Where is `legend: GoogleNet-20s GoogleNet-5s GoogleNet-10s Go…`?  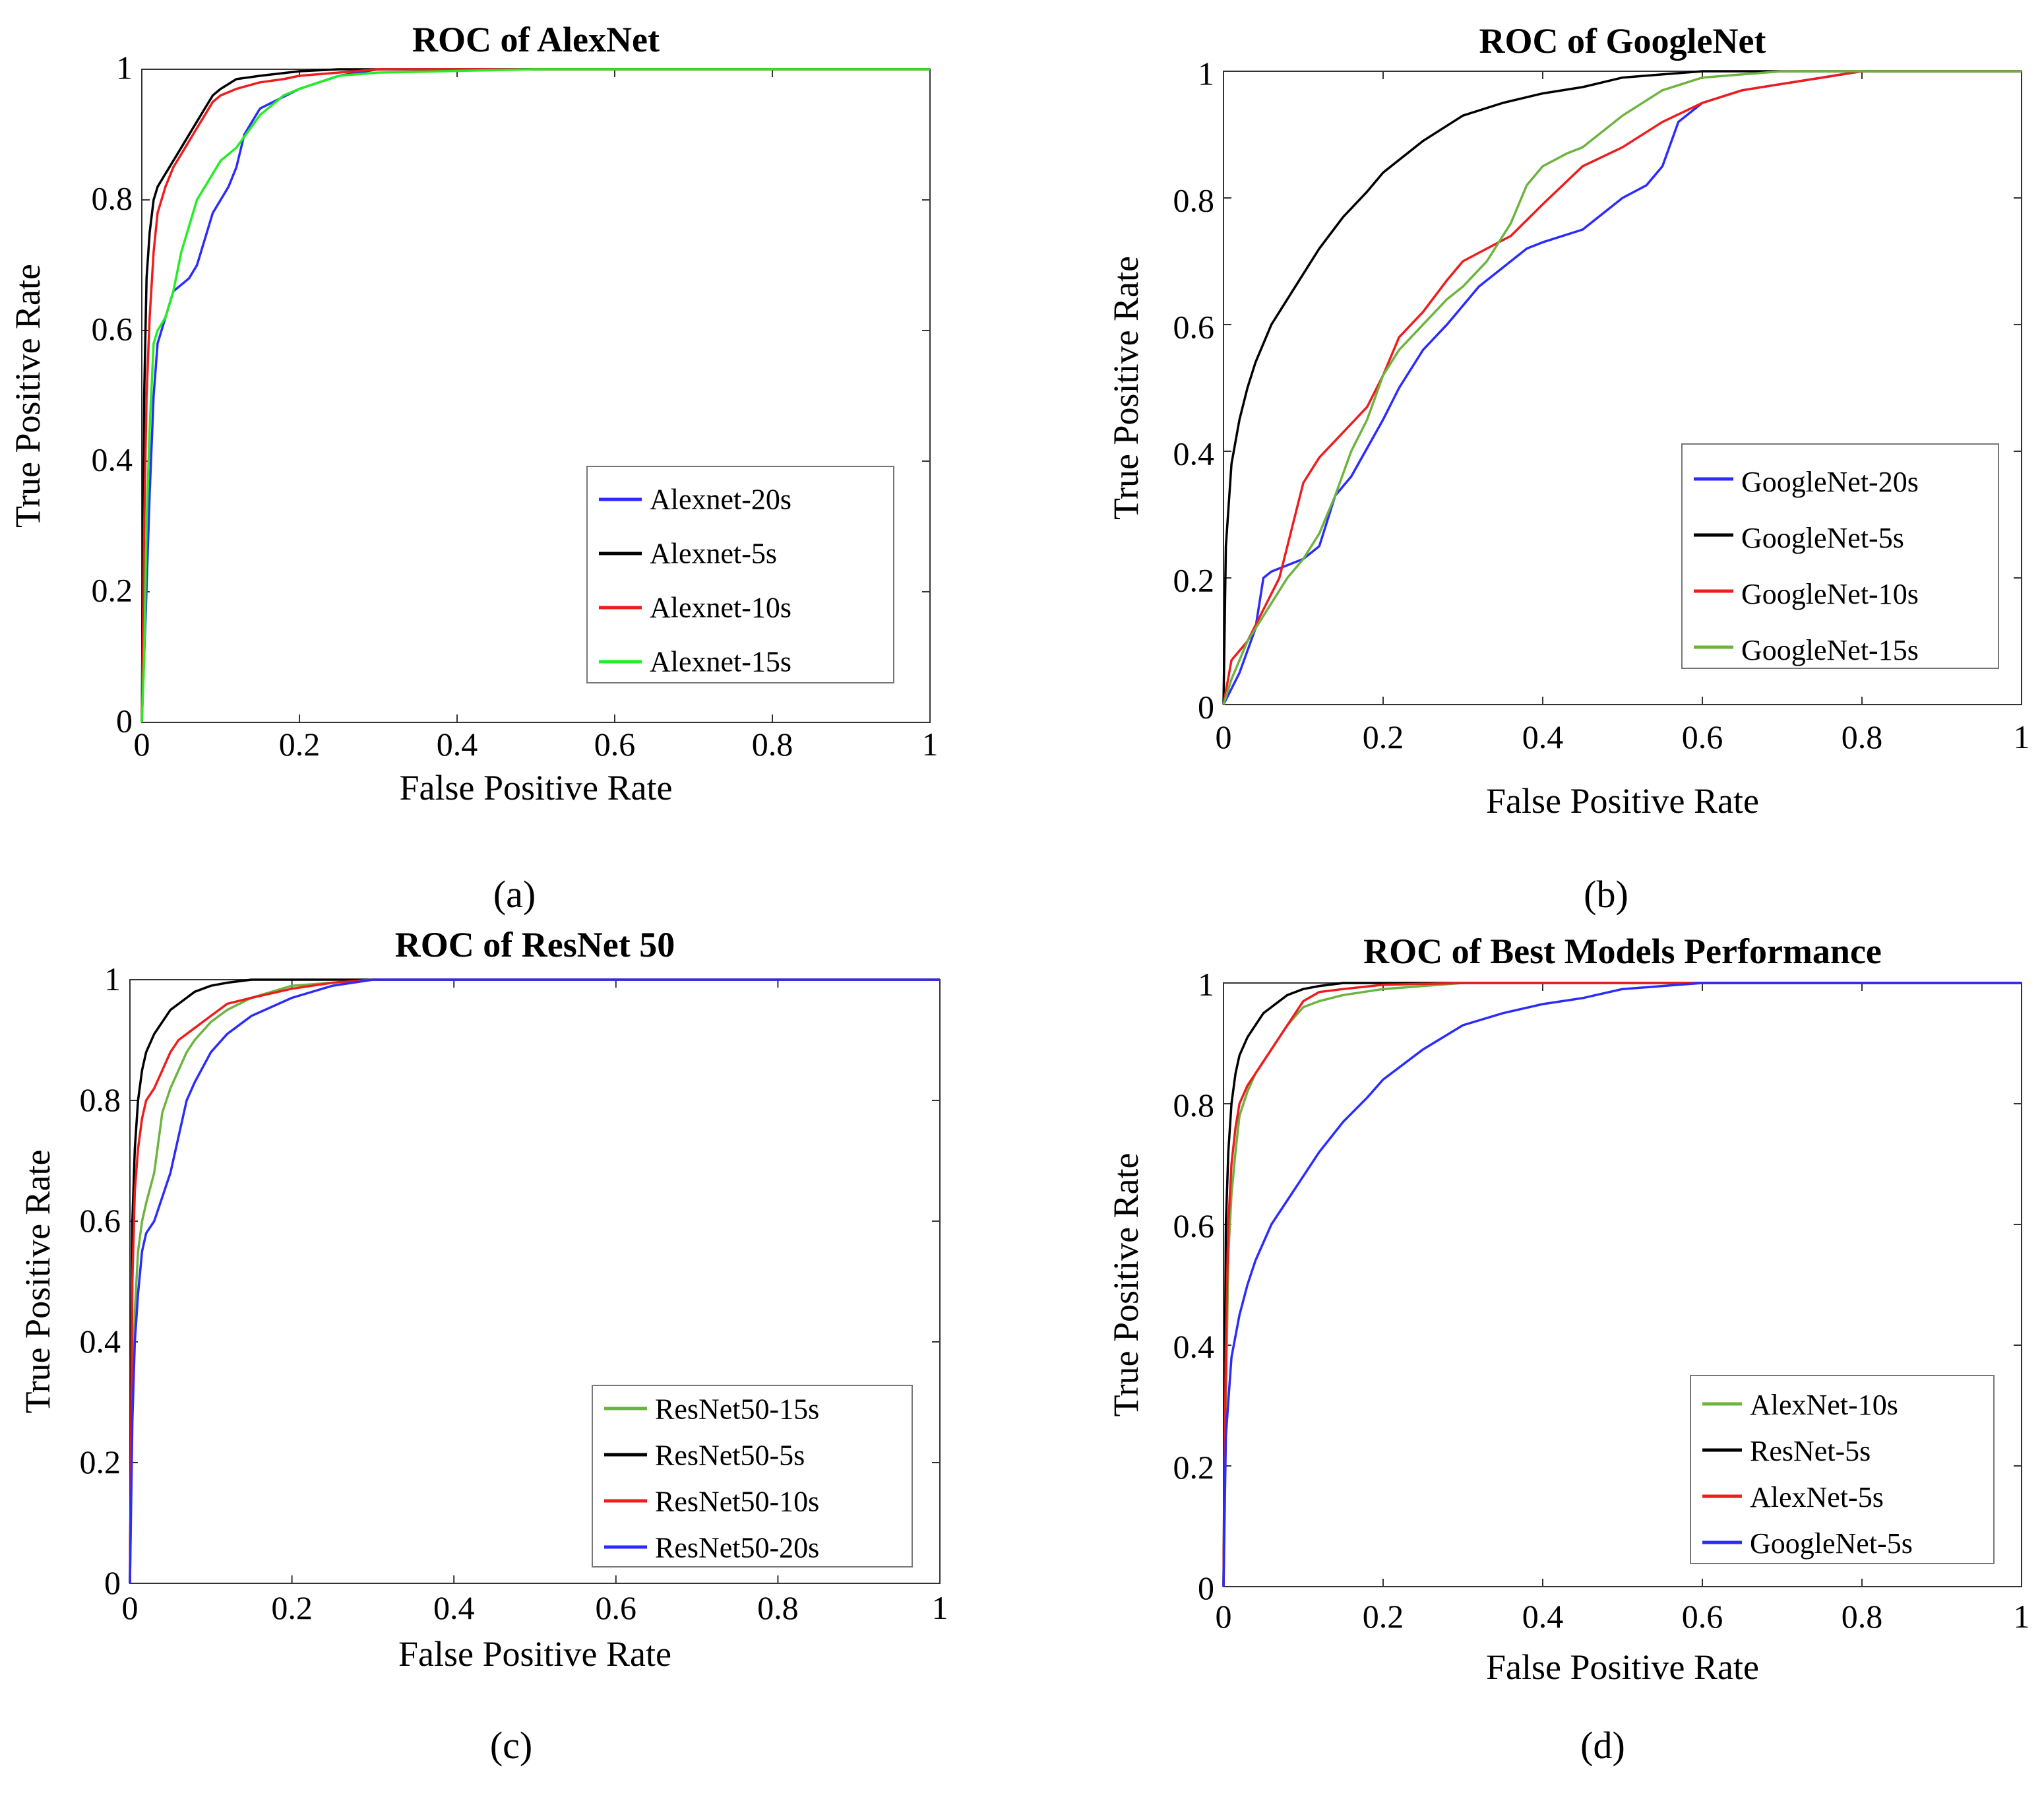
legend: GoogleNet-20s GoogleNet-5s GoogleNet-10s Go… is located at coordinates (1840, 556).